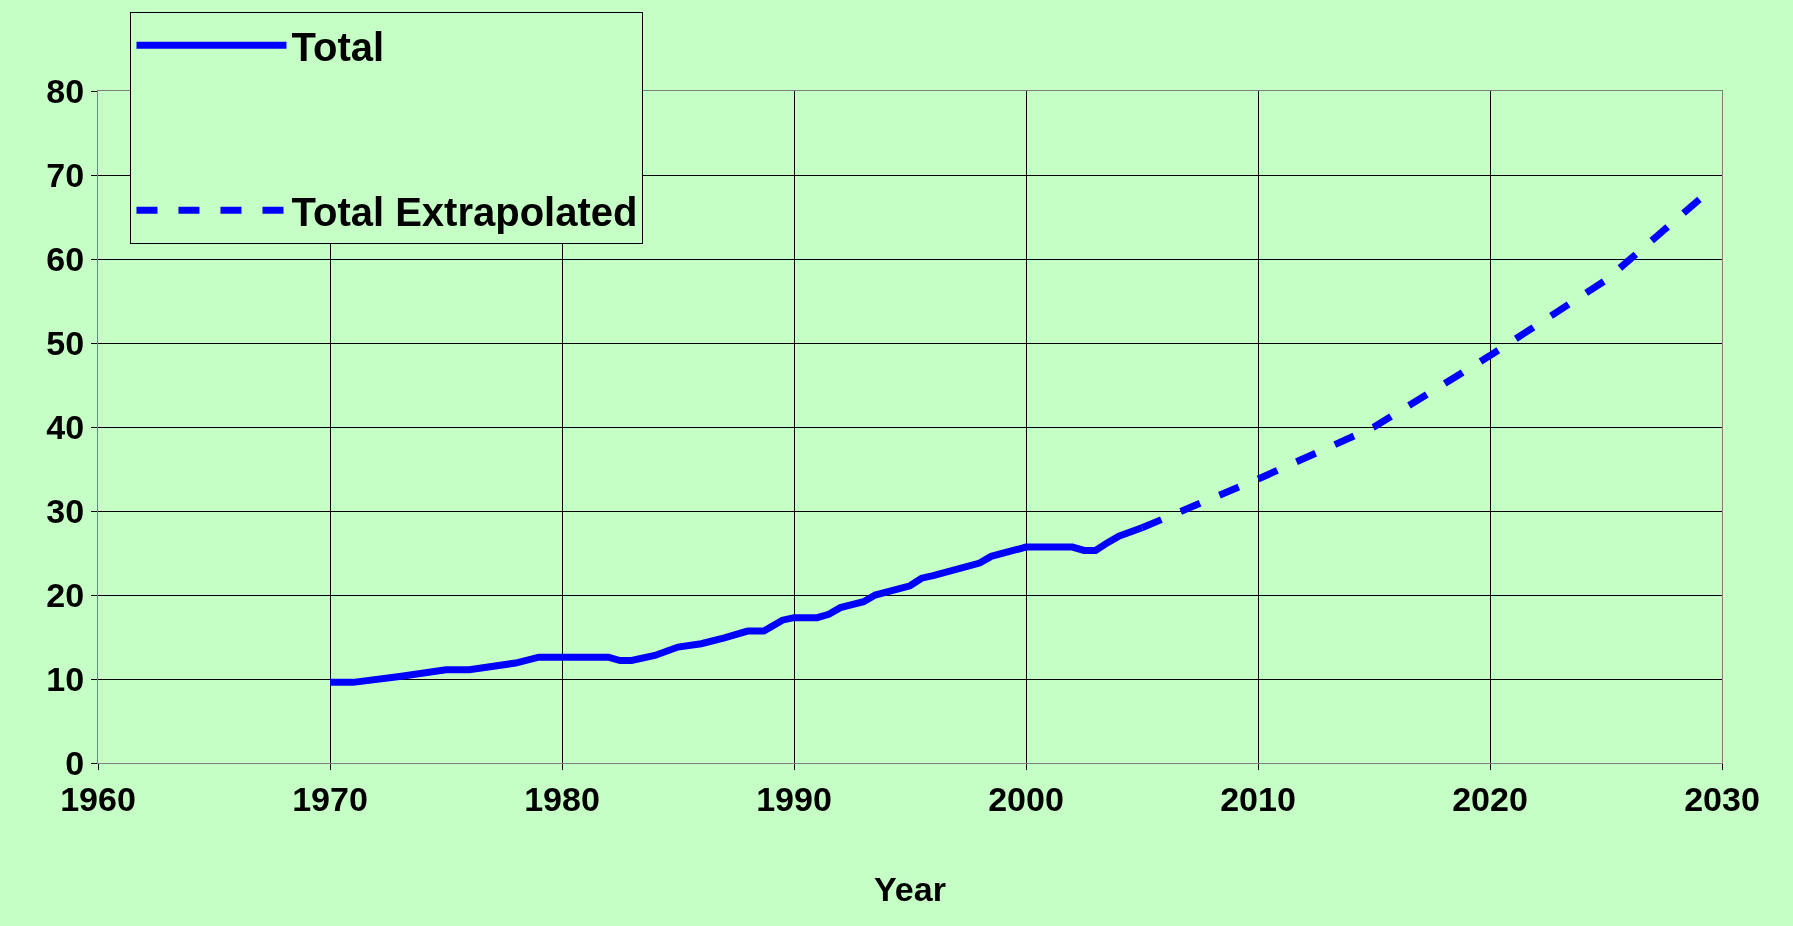 This screenshot has height=926, width=1793. What do you see at coordinates (98, 798) in the screenshot?
I see `x-tick-label: 1960` at bounding box center [98, 798].